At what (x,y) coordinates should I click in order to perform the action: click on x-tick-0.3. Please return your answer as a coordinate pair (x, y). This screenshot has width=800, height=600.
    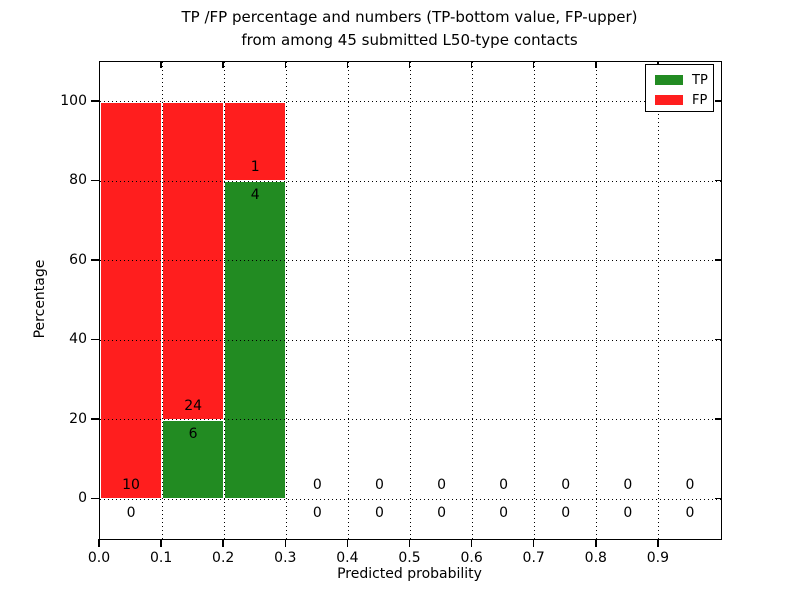
    Looking at the image, I should click on (285, 543).